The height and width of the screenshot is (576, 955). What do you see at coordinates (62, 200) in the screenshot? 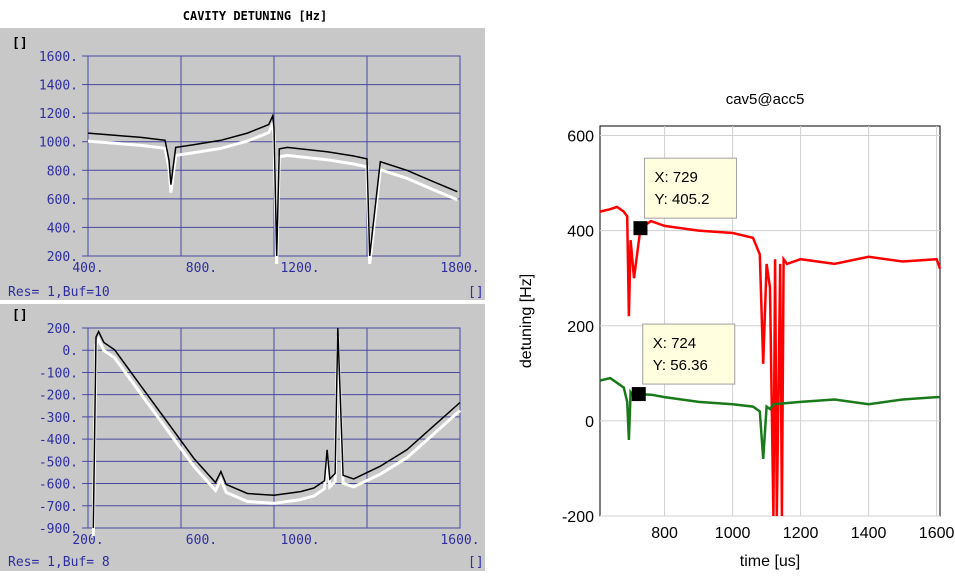
I see `top-y-tick-label: 600.` at bounding box center [62, 200].